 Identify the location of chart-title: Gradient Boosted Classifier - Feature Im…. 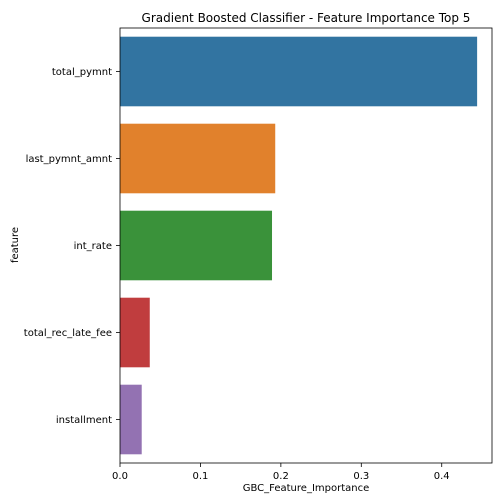
(306, 18).